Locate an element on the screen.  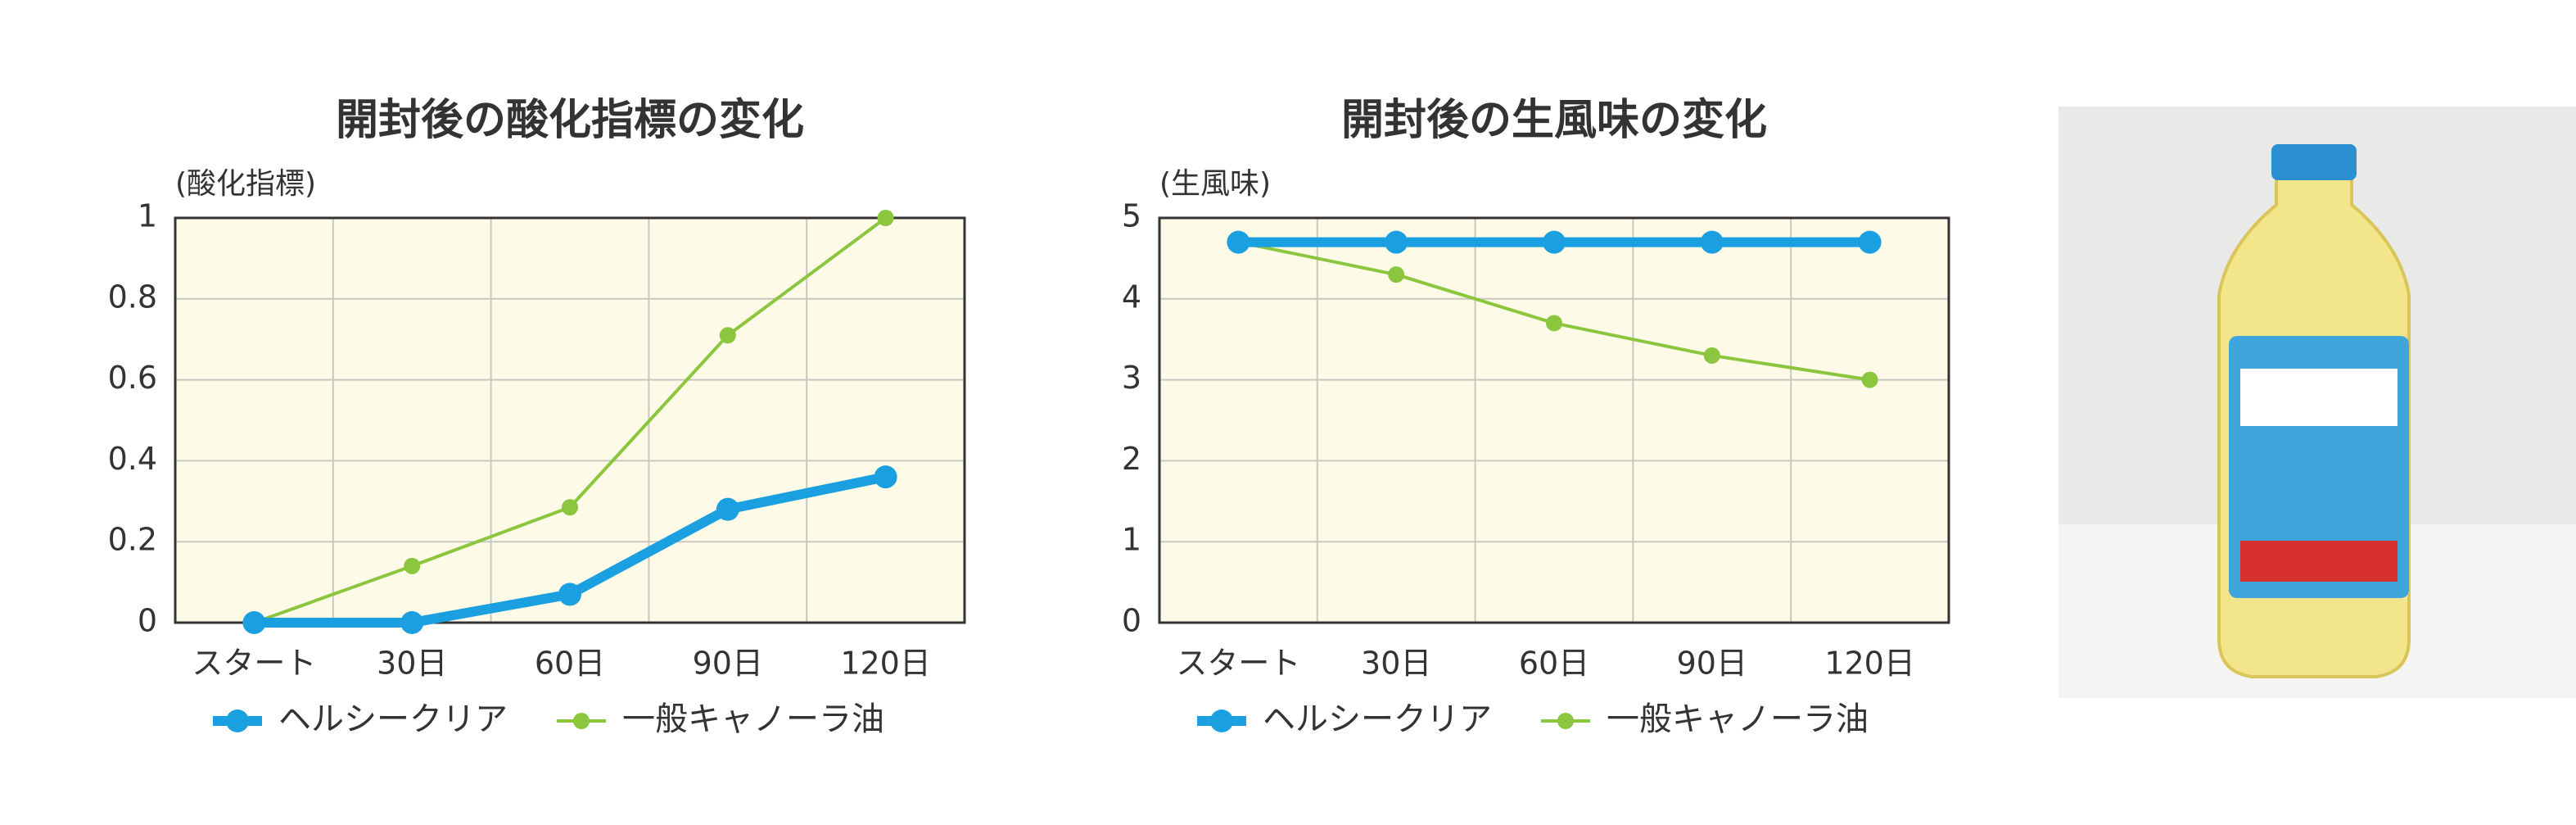
y-tick-label: 4 is located at coordinates (1131, 297).